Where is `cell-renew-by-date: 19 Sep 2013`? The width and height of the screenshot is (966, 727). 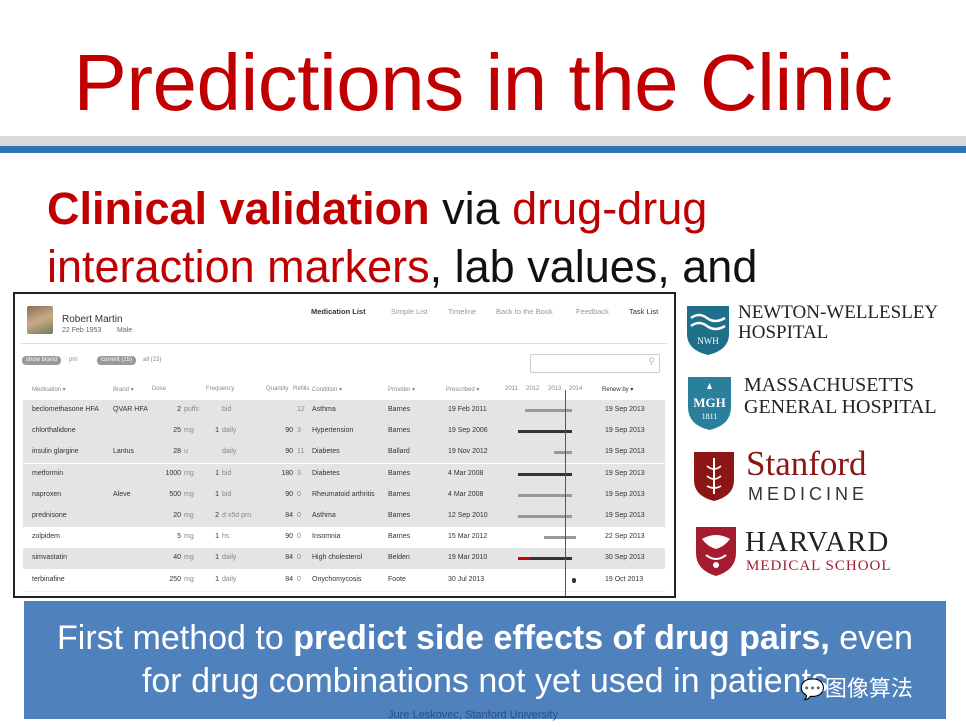
cell-renew-by-date: 19 Sep 2013 is located at coordinates (625, 409).